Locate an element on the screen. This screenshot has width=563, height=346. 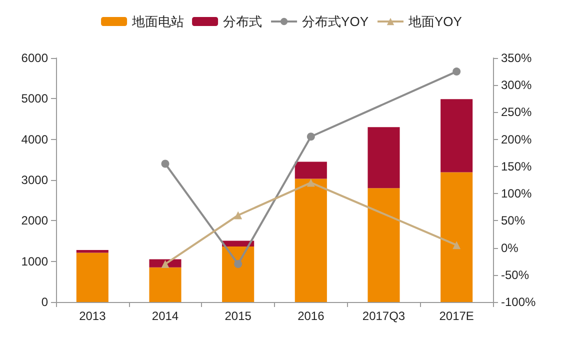
legend-label: 地面YOY is located at coordinates (435, 21).